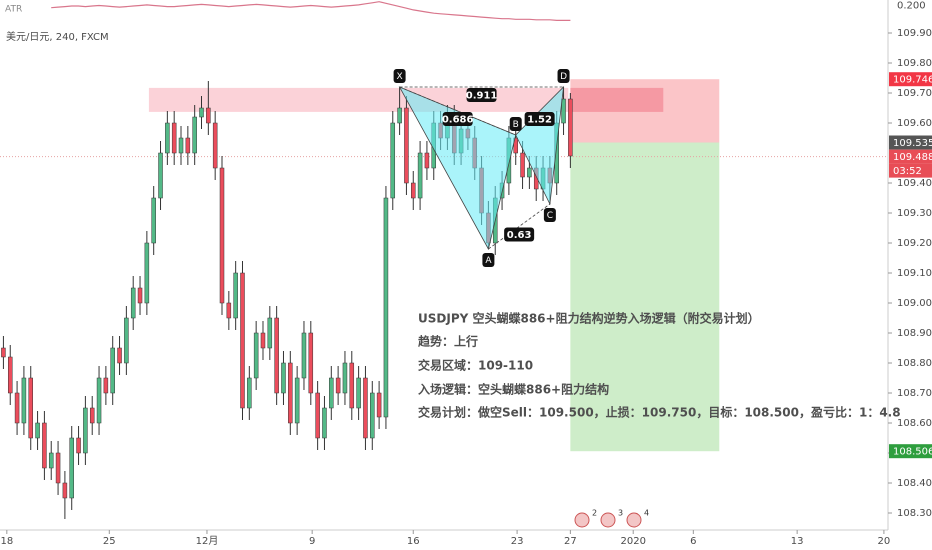 This screenshot has height=550, width=932. Describe the element at coordinates (458, 120) in the screenshot. I see `ratio-label: 0.686` at that location.